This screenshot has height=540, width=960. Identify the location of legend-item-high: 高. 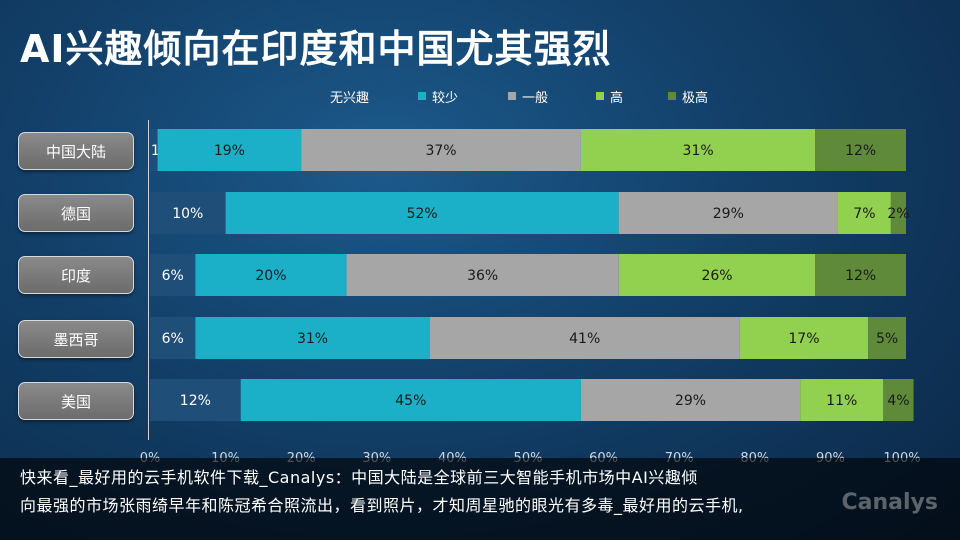
(609, 96).